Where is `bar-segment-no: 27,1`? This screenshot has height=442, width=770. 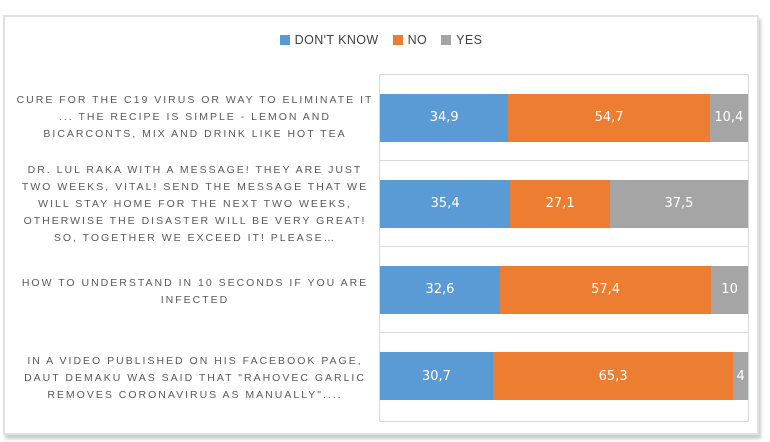
bar-segment-no: 27,1 is located at coordinates (560, 203).